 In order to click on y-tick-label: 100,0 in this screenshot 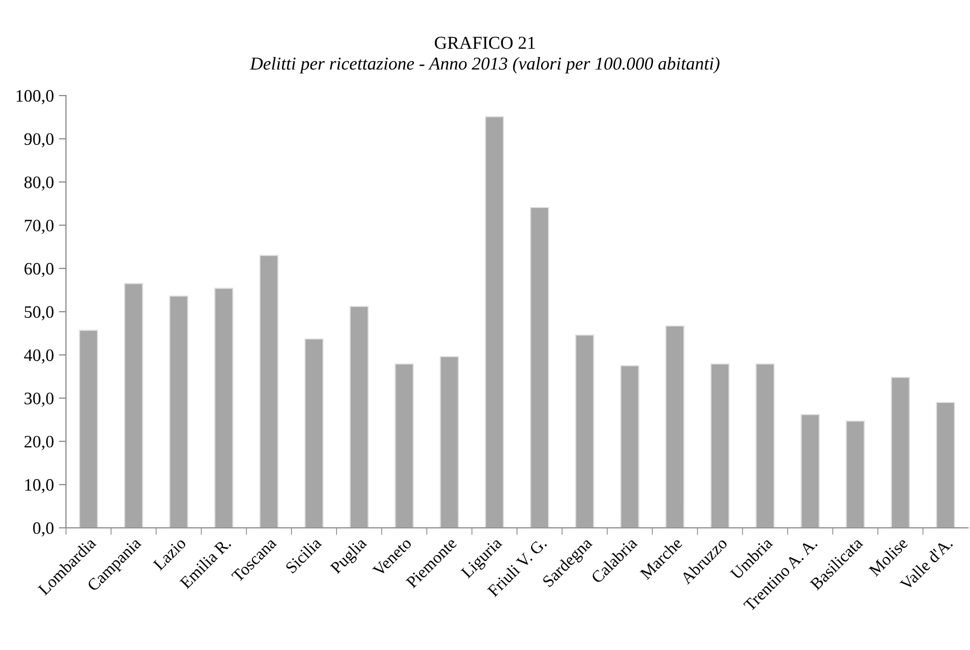, I will do `click(35, 97)`.